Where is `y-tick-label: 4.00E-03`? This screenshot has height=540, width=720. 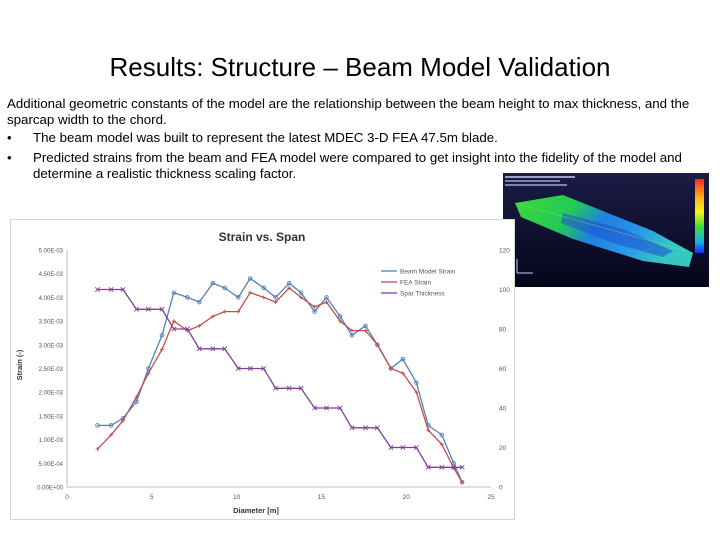
y-tick-label: 4.00E-03 is located at coordinates (51, 299).